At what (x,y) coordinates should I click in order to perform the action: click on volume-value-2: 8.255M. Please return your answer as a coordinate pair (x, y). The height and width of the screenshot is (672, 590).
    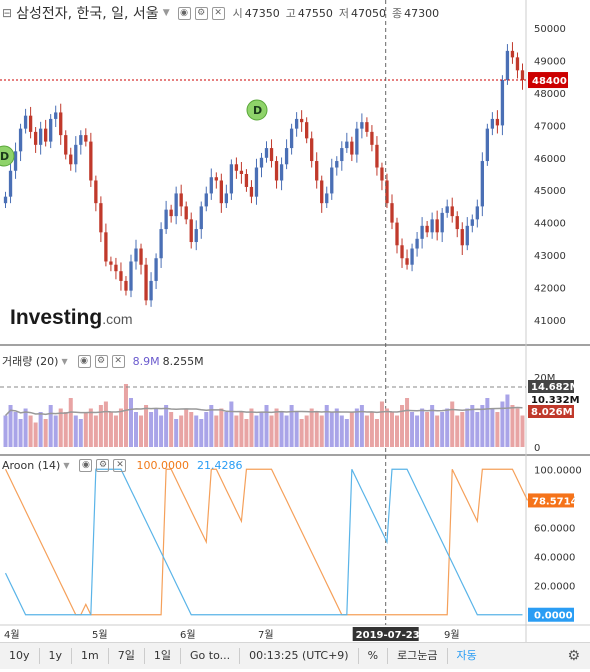
    Looking at the image, I should click on (183, 361).